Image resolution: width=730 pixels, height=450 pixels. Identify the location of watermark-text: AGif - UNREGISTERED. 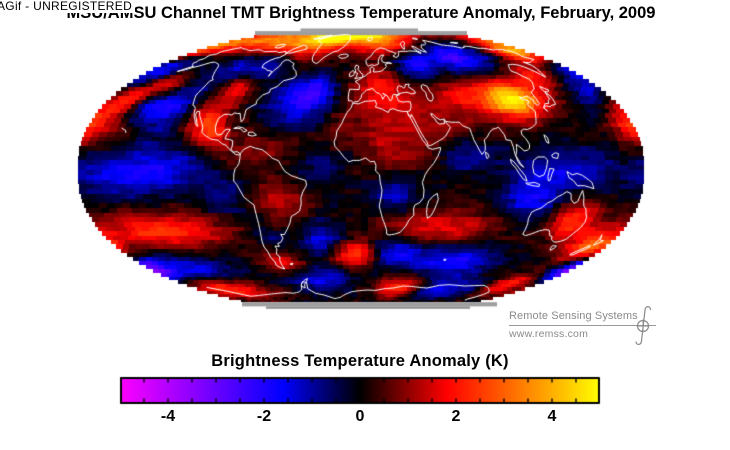
(68, 6).